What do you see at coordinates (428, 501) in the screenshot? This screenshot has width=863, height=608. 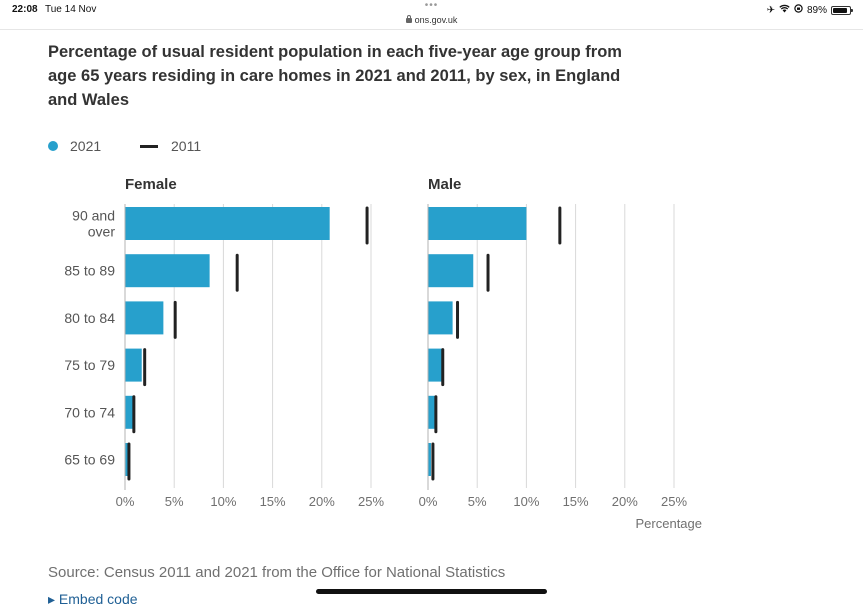 I see `x-tick-label-male-0: 0%` at bounding box center [428, 501].